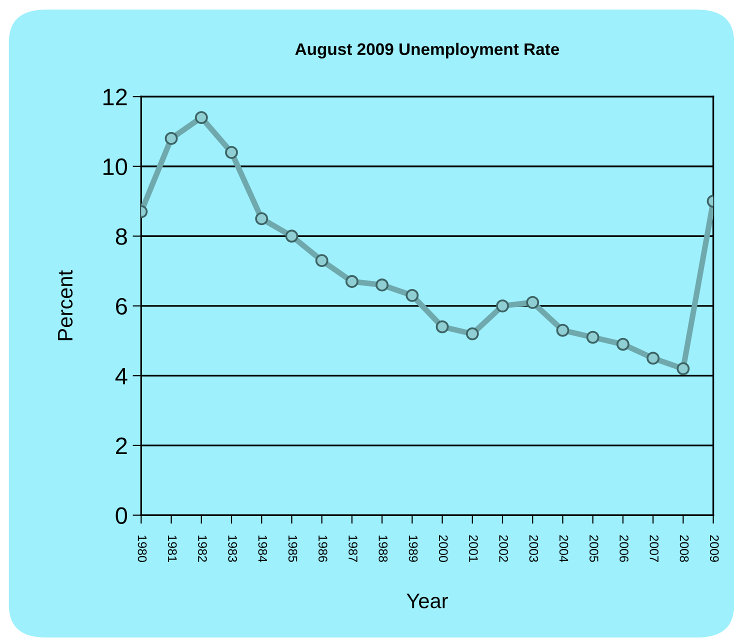 The image size is (743, 644). What do you see at coordinates (263, 549) in the screenshot?
I see `x-tick-label: 1984` at bounding box center [263, 549].